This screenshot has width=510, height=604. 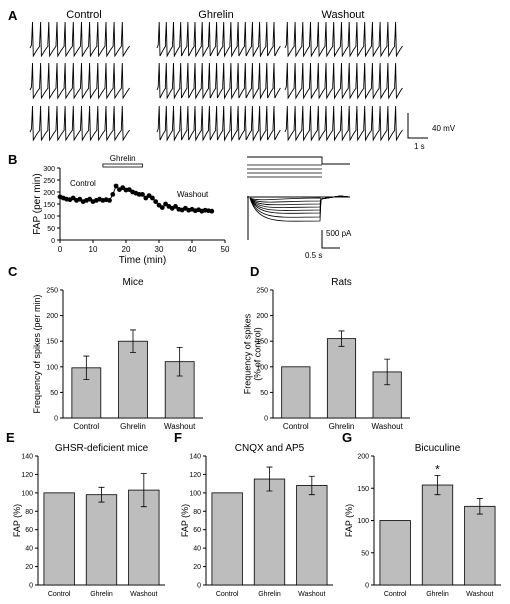 What do you see at coordinates (133, 282) in the screenshot?
I see `panel-c-title: Mice` at bounding box center [133, 282].